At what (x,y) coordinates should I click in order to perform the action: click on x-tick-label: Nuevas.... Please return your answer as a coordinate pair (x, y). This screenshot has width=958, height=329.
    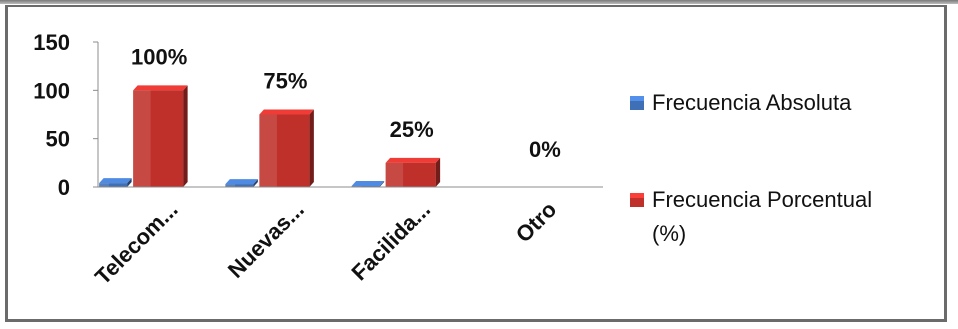
    Looking at the image, I should click on (266, 240).